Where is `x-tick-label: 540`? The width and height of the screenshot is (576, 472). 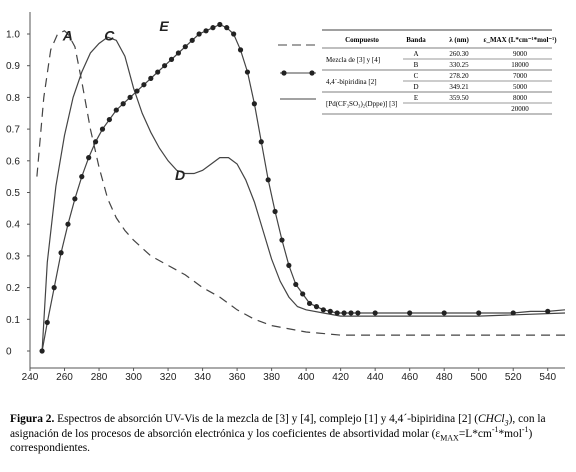 x-tick-label: 540 is located at coordinates (547, 377).